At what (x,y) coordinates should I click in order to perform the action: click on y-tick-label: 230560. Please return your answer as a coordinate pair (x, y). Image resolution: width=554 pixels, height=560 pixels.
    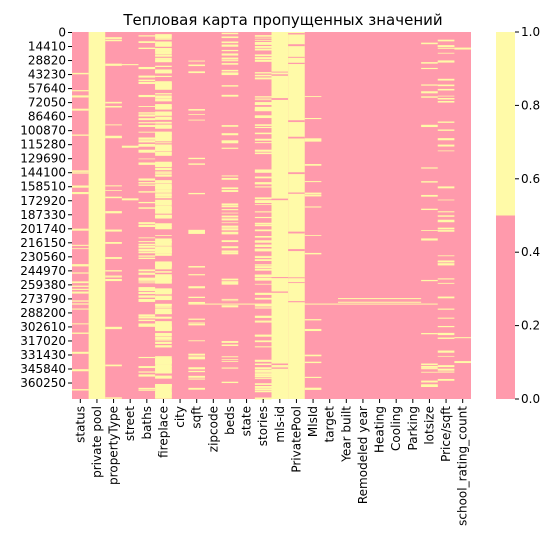
    Looking at the image, I should click on (43, 257).